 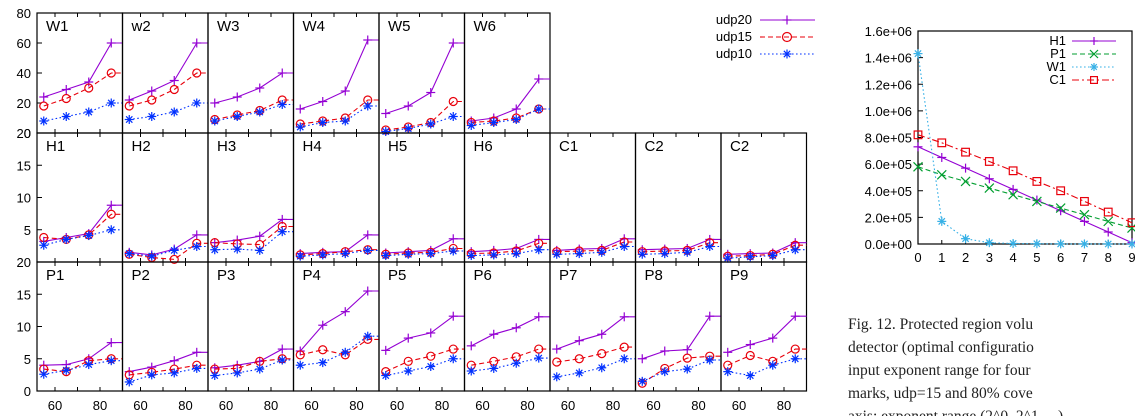 I want to click on panel-label: H6, so click(x=483, y=146).